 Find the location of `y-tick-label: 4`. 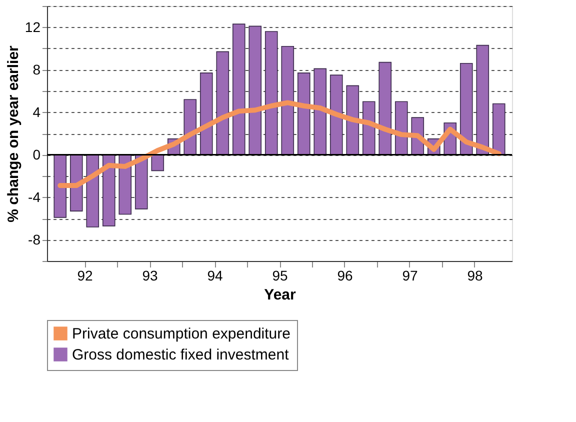

y-tick-label: 4 is located at coordinates (36, 112).